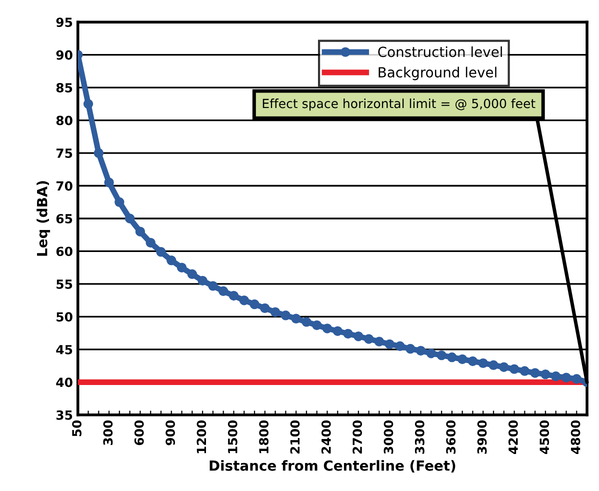  I want to click on x-axis-title: Distance from Centerline (Feet), so click(333, 466).